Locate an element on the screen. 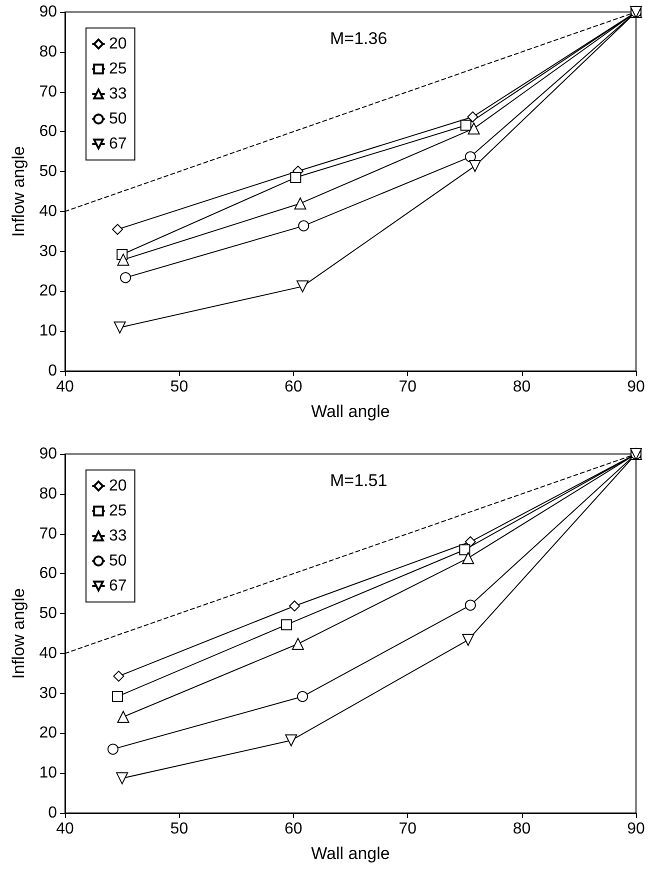  annotation: M=1.36 is located at coordinates (359, 38).